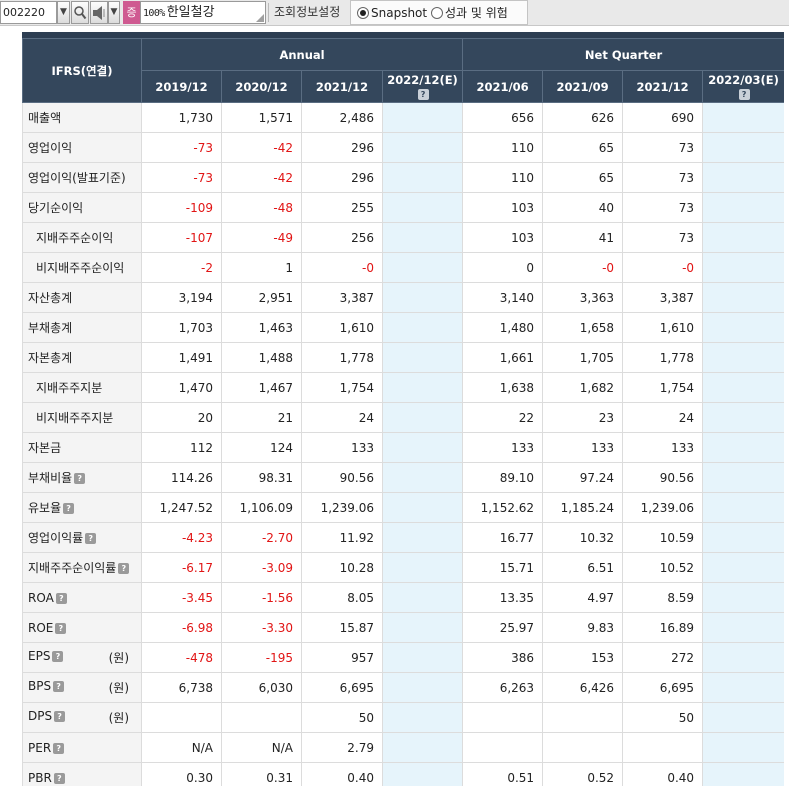 The height and width of the screenshot is (786, 789). What do you see at coordinates (261, 417) in the screenshot?
I see `value-cell: 21` at bounding box center [261, 417].